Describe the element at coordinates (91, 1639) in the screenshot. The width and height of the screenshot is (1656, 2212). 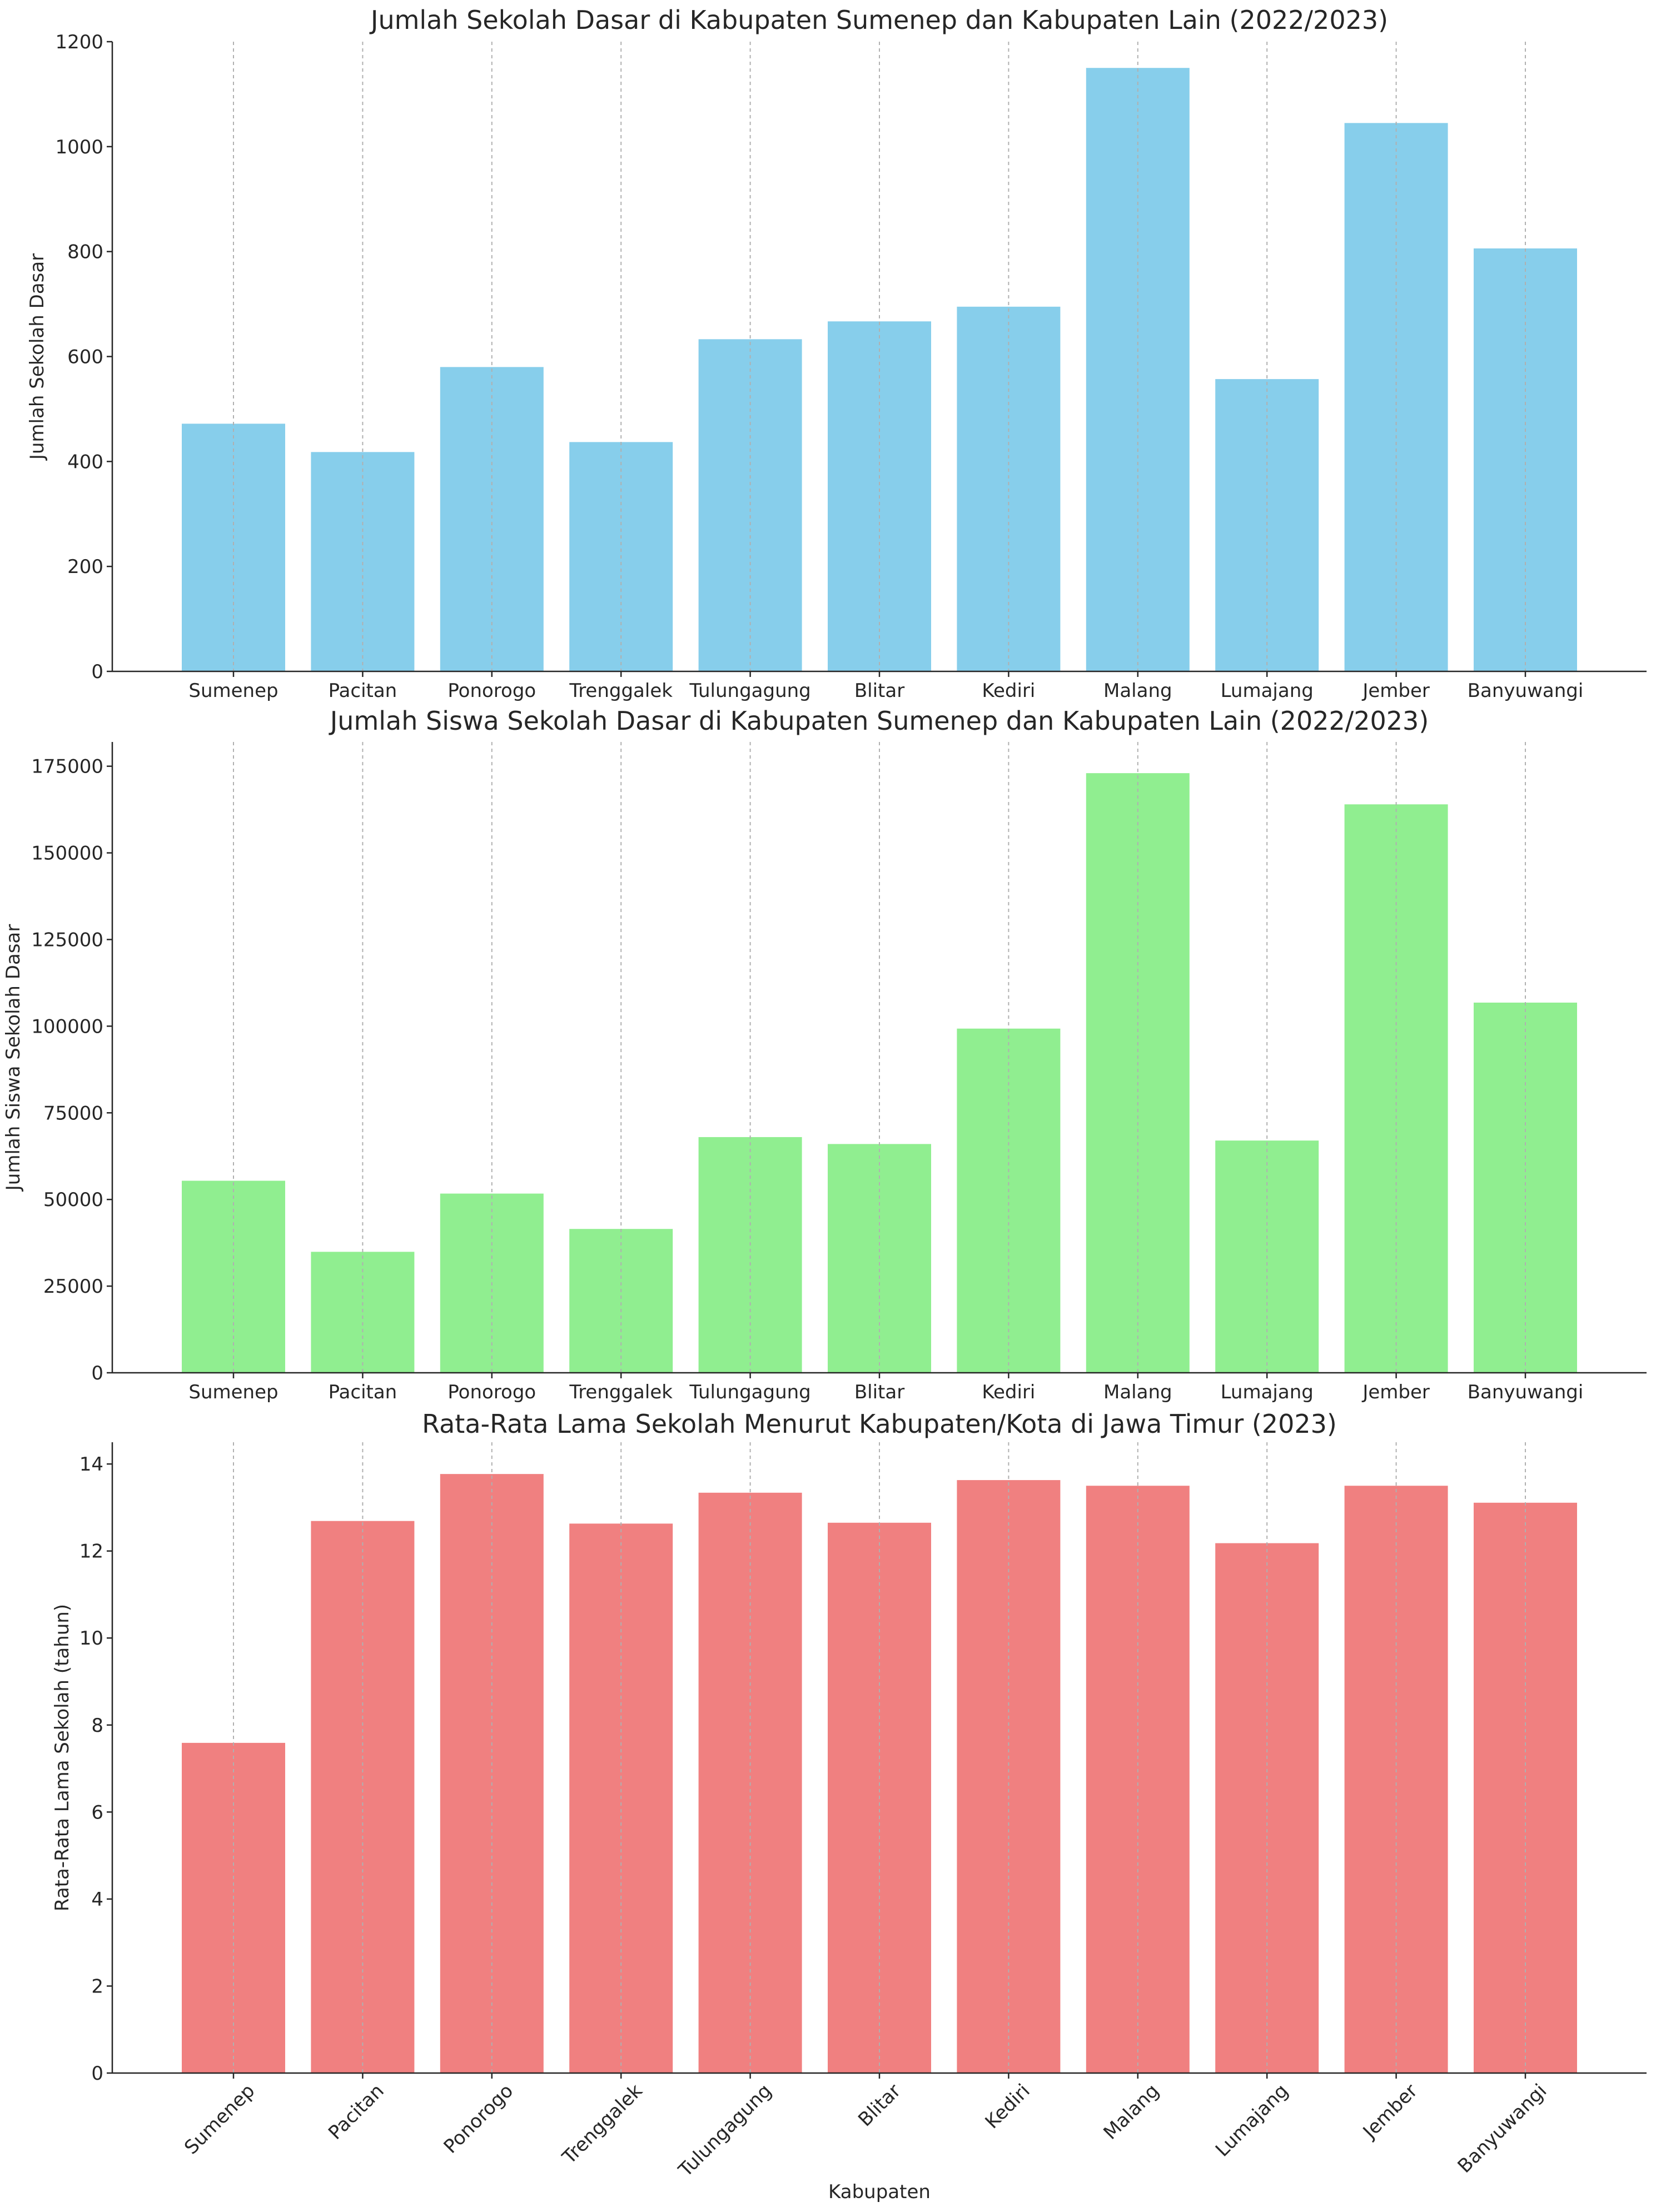
I see `y-tick-label: 10` at that location.